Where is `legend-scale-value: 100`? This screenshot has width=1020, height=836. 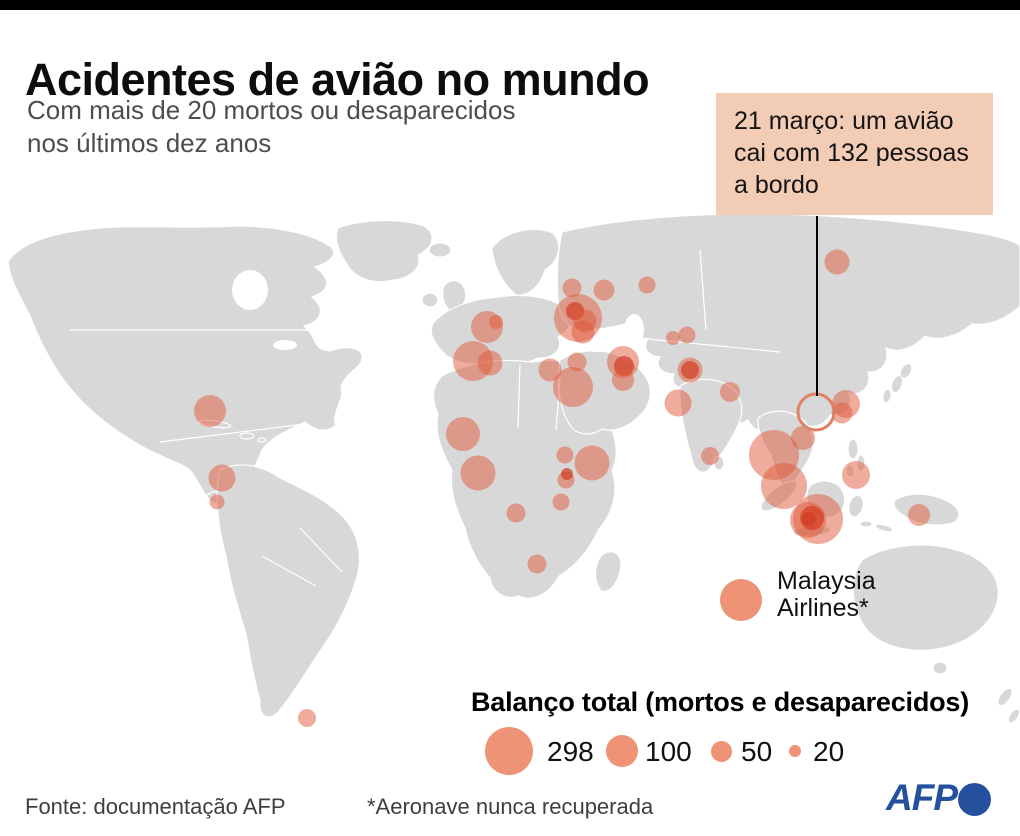
legend-scale-value: 100 is located at coordinates (668, 751).